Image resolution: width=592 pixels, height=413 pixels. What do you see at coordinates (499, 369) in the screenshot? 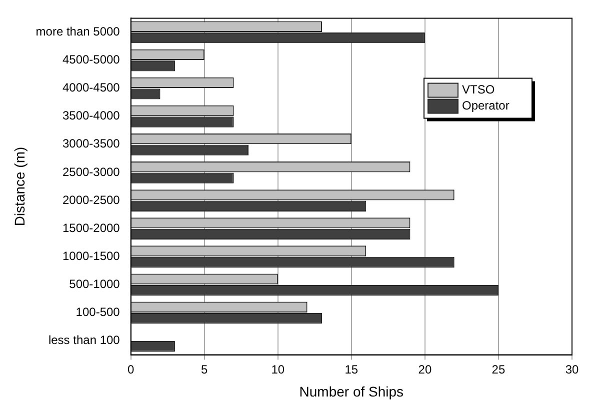
I see `x-tick-label: 25` at bounding box center [499, 369].